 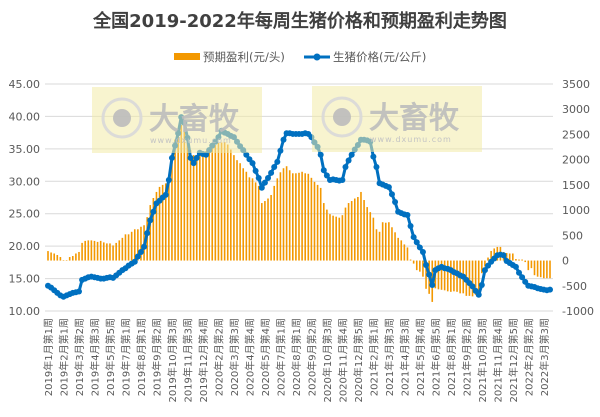 What do you see at coordinates (576, 210) in the screenshot?
I see `right-axis-tick-label: 1000` at bounding box center [576, 210].